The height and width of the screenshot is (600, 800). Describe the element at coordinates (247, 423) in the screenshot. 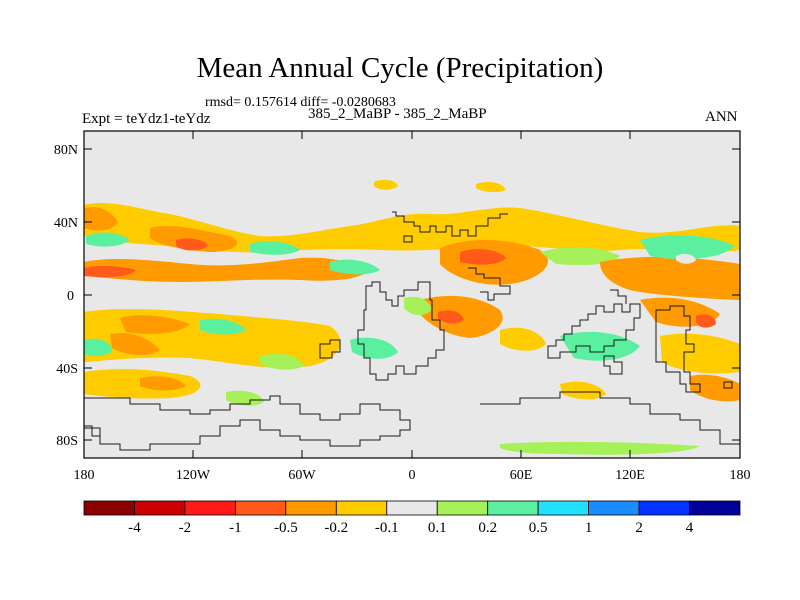

I see `coastline-antarctica-west` at that location.